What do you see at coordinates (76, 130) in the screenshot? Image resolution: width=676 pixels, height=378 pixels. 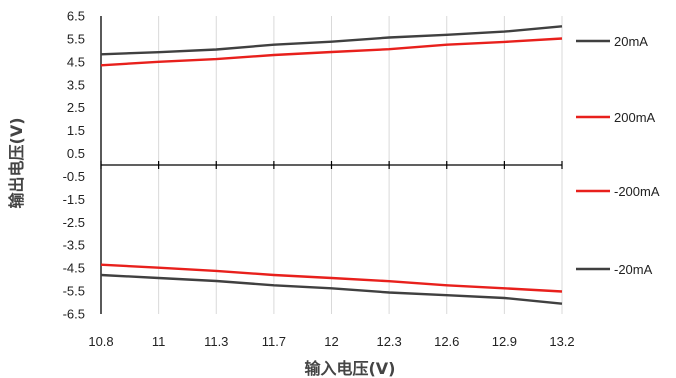 I see `y-tick-label: 1.5` at bounding box center [76, 130].